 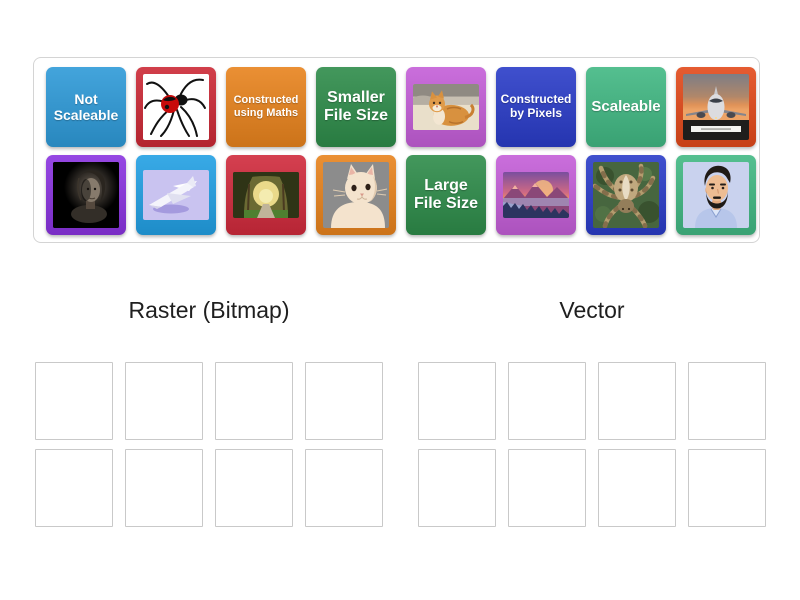 I want to click on tile-airplane-3d-render, so click(x=176, y=195).